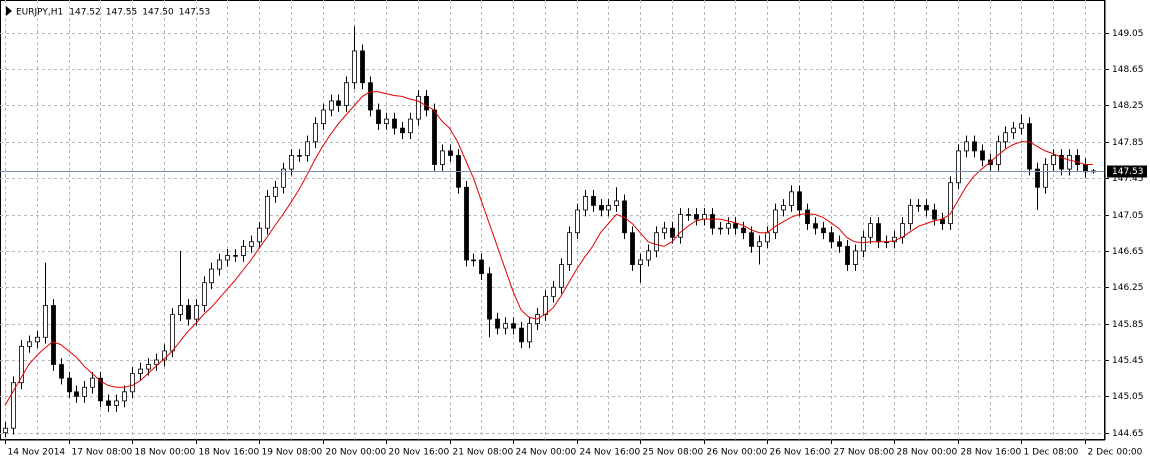 The image size is (1150, 460). I want to click on x-tick-label: 1 Dec 08:00, so click(1051, 453).